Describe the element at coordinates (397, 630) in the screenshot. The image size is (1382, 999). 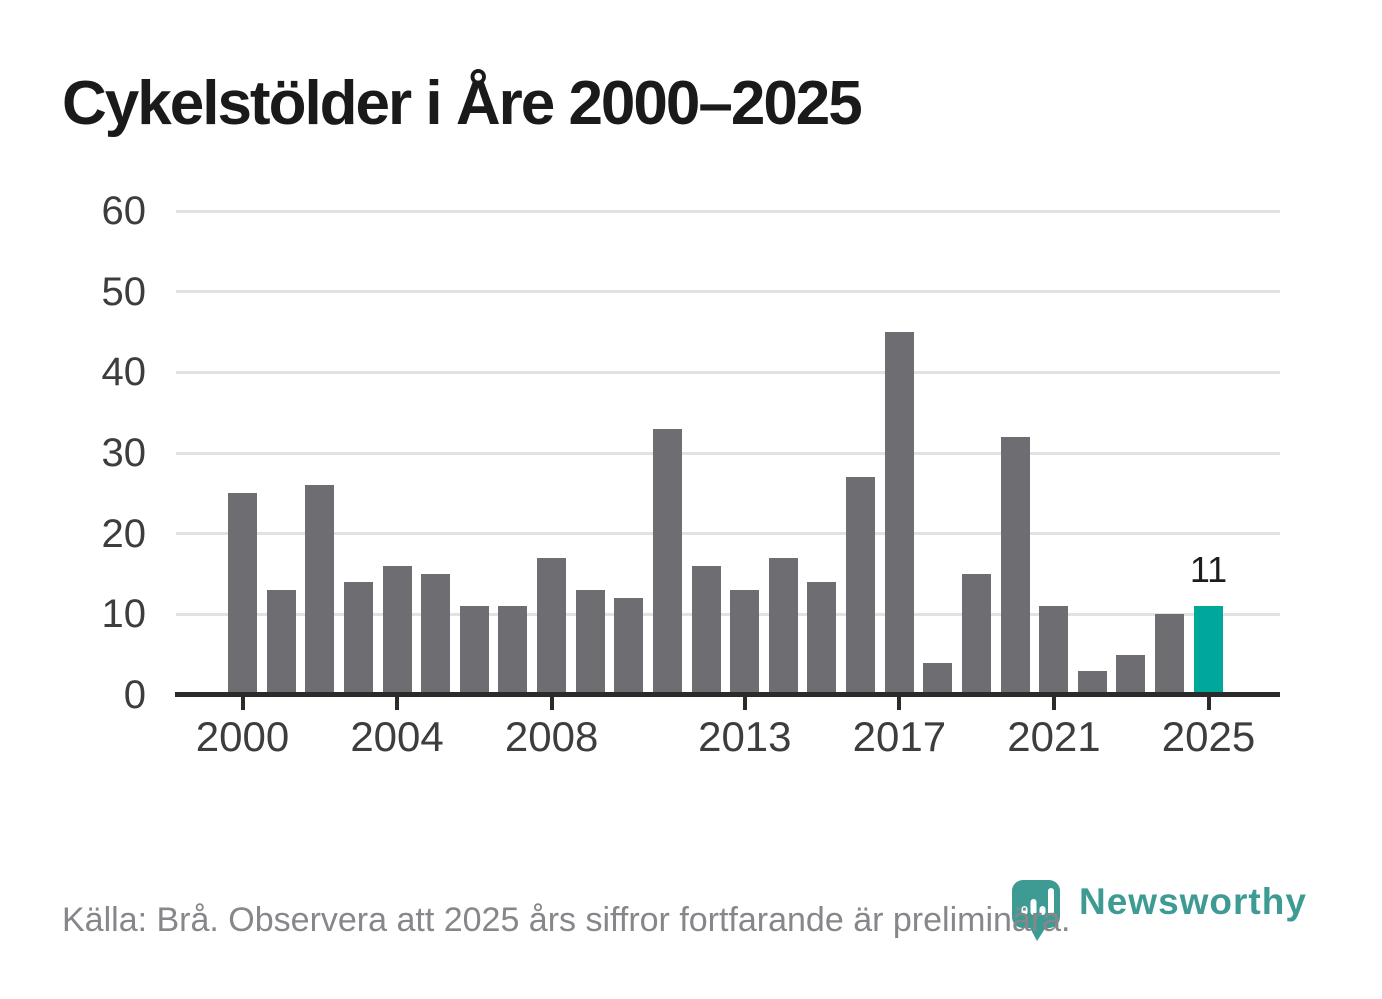
I see `bar-2004` at that location.